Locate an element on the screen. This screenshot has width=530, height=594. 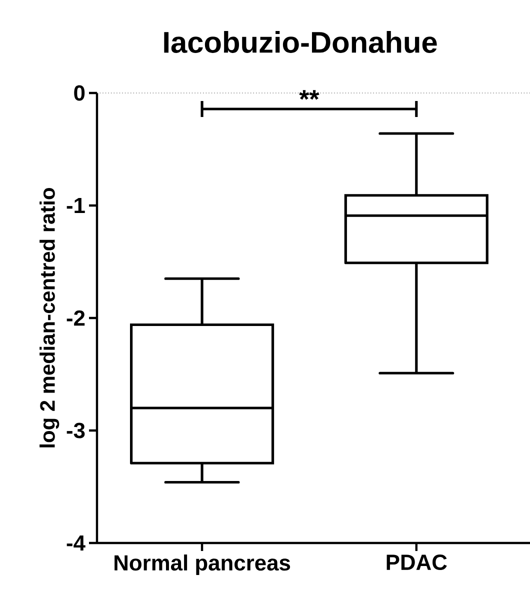
y-axis-title: log 2 median-centred ratio is located at coordinates (50, 318).